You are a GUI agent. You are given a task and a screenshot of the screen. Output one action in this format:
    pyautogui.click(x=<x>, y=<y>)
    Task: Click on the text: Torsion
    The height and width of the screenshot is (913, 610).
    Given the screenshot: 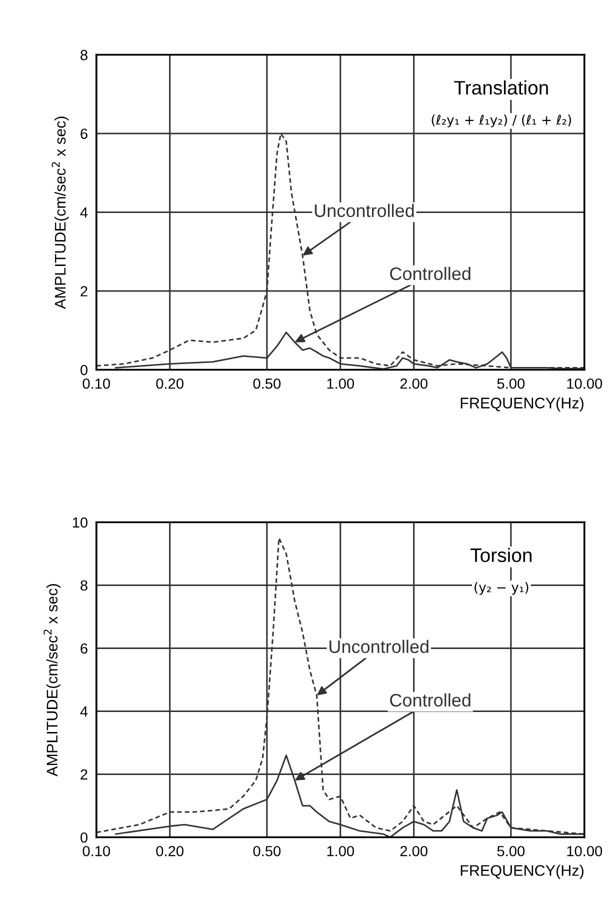 What is the action you would take?
    pyautogui.click(x=501, y=555)
    